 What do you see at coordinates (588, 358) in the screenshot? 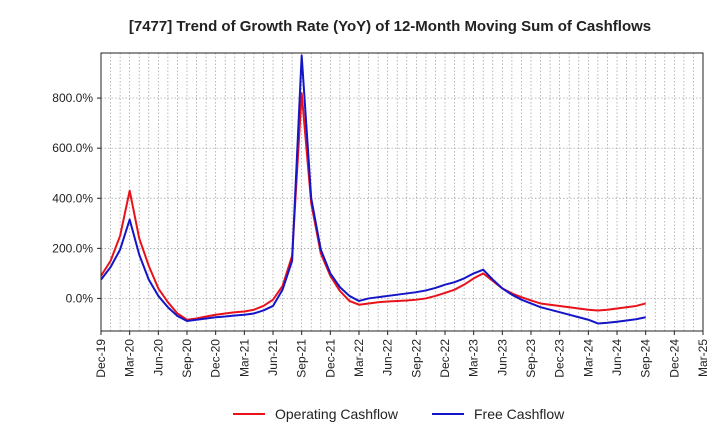
I see `x-tick-label: Mar-24` at bounding box center [588, 358].